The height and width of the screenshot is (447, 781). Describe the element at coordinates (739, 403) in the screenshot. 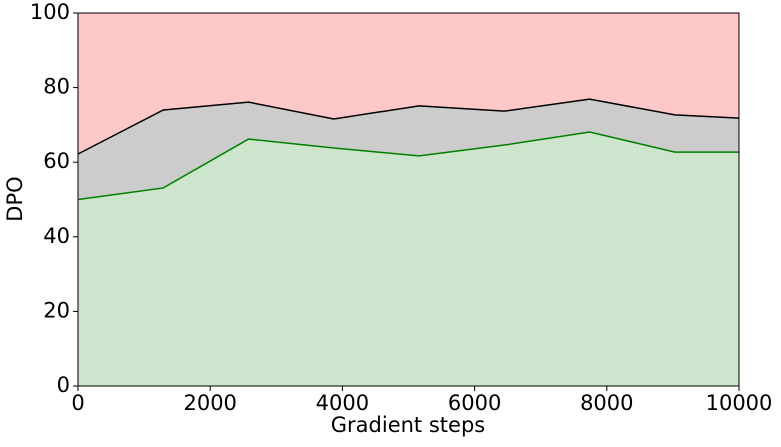

I see `x-tick-label: 10000` at that location.